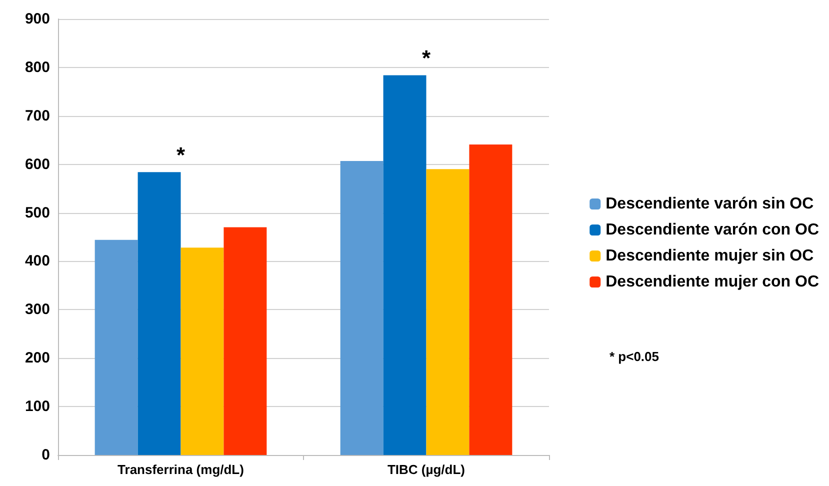 The image size is (829, 486). Describe the element at coordinates (37, 213) in the screenshot. I see `y-tick-label: 500` at that location.